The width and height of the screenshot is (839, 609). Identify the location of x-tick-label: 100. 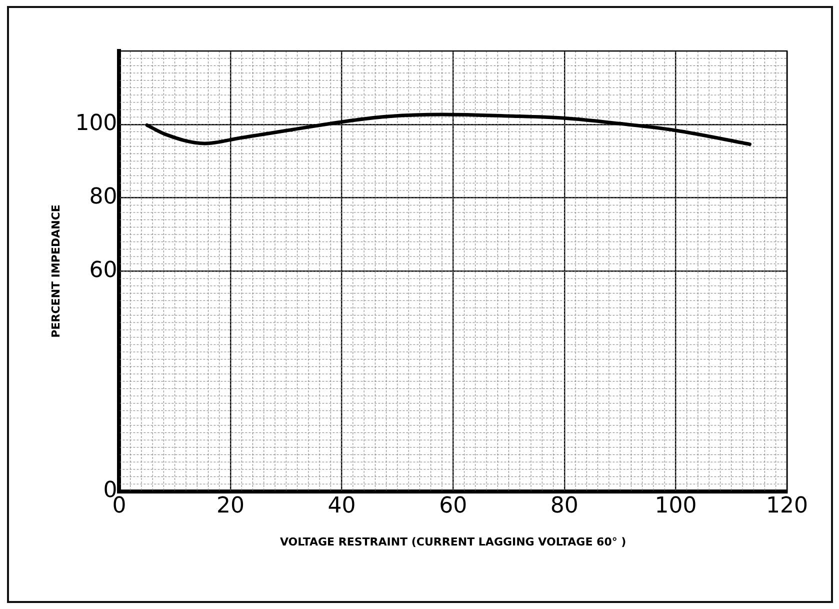
(675, 505).